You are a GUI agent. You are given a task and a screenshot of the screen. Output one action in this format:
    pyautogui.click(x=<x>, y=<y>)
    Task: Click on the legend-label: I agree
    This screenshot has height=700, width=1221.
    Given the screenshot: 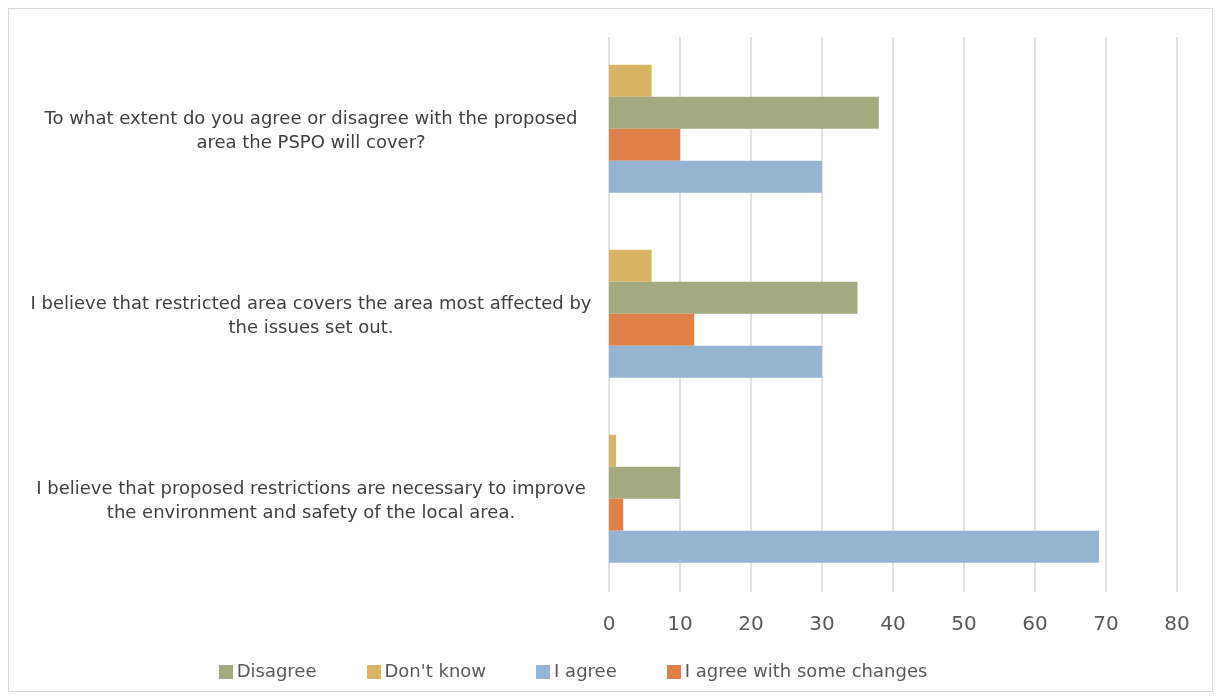 What is the action you would take?
    pyautogui.click(x=585, y=670)
    